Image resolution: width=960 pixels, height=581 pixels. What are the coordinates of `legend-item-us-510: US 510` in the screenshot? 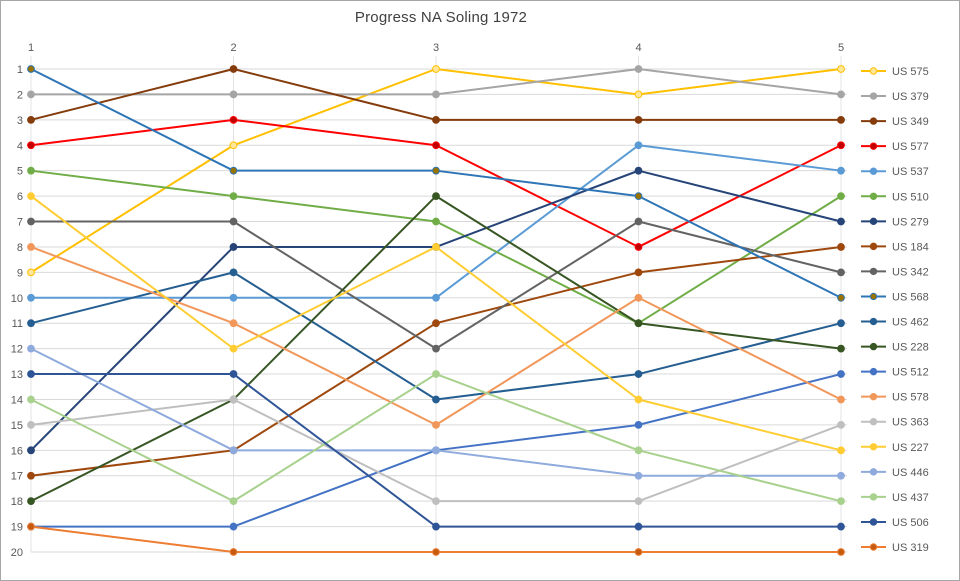 It's located at (895, 197).